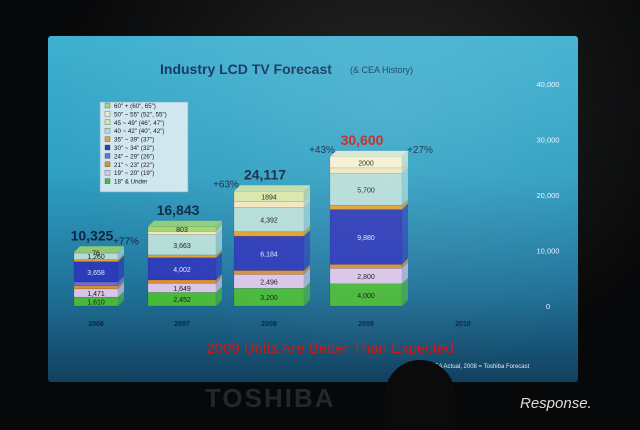 This screenshot has width=640, height=430. What do you see at coordinates (366, 324) in the screenshot?
I see `x-tick-label: 2009` at bounding box center [366, 324].